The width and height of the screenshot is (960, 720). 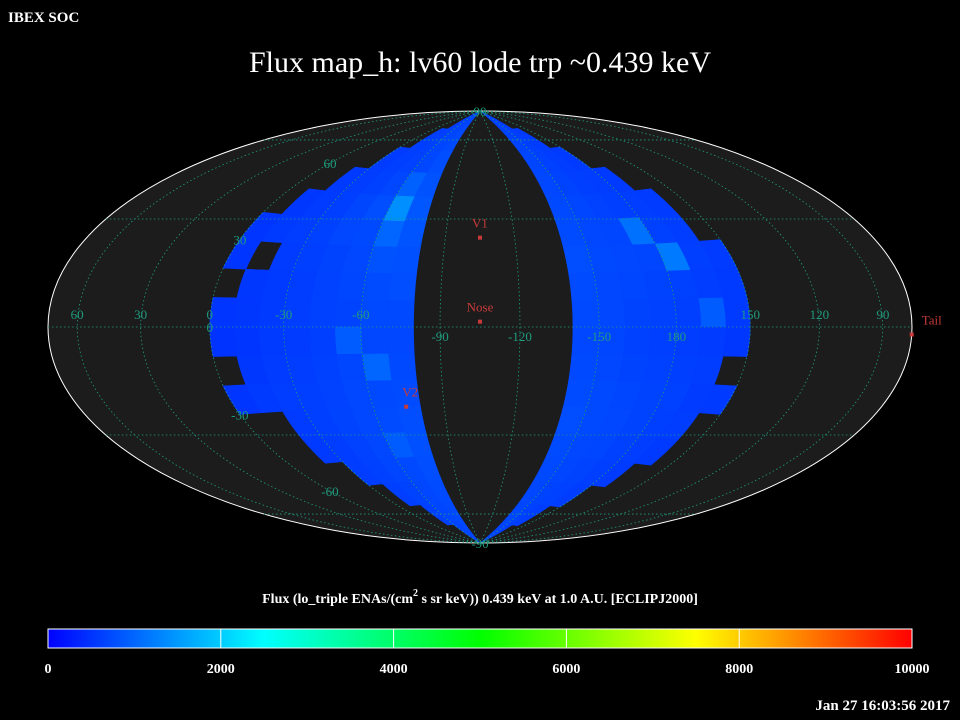 I want to click on lon-label: 90, so click(x=882, y=314).